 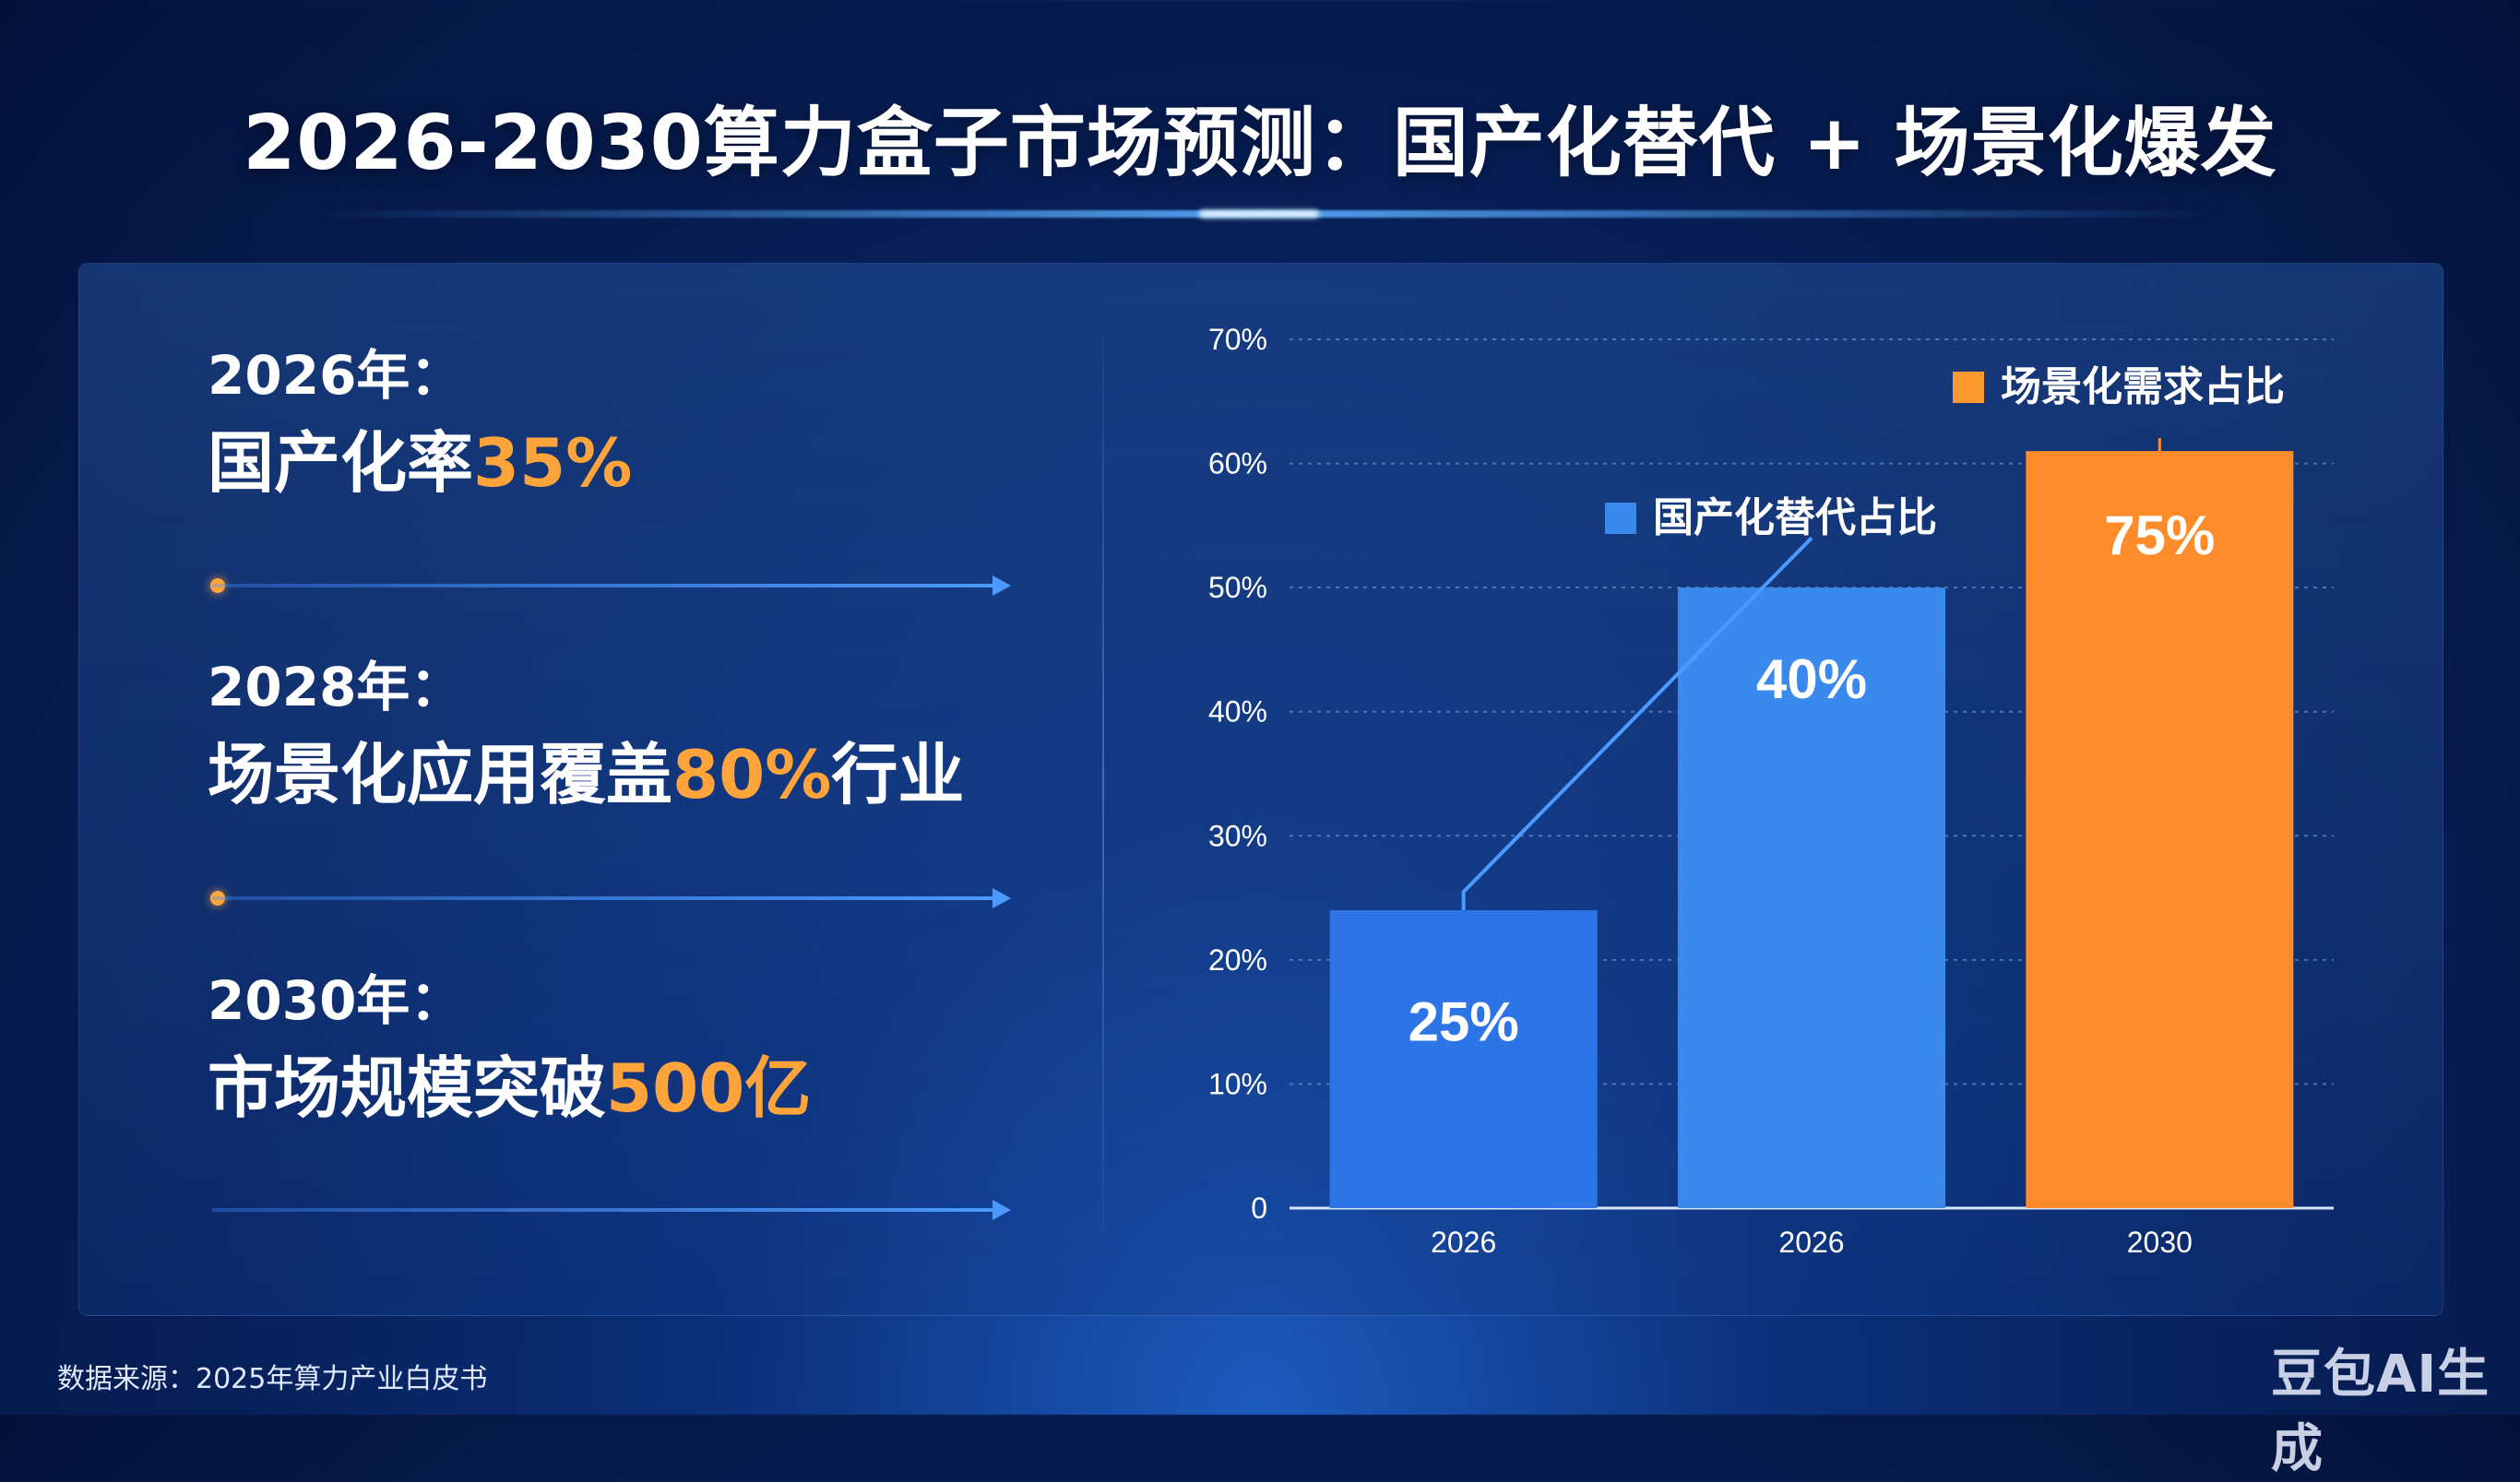 I want to click on x-tick-label: 2030, so click(x=2160, y=1243).